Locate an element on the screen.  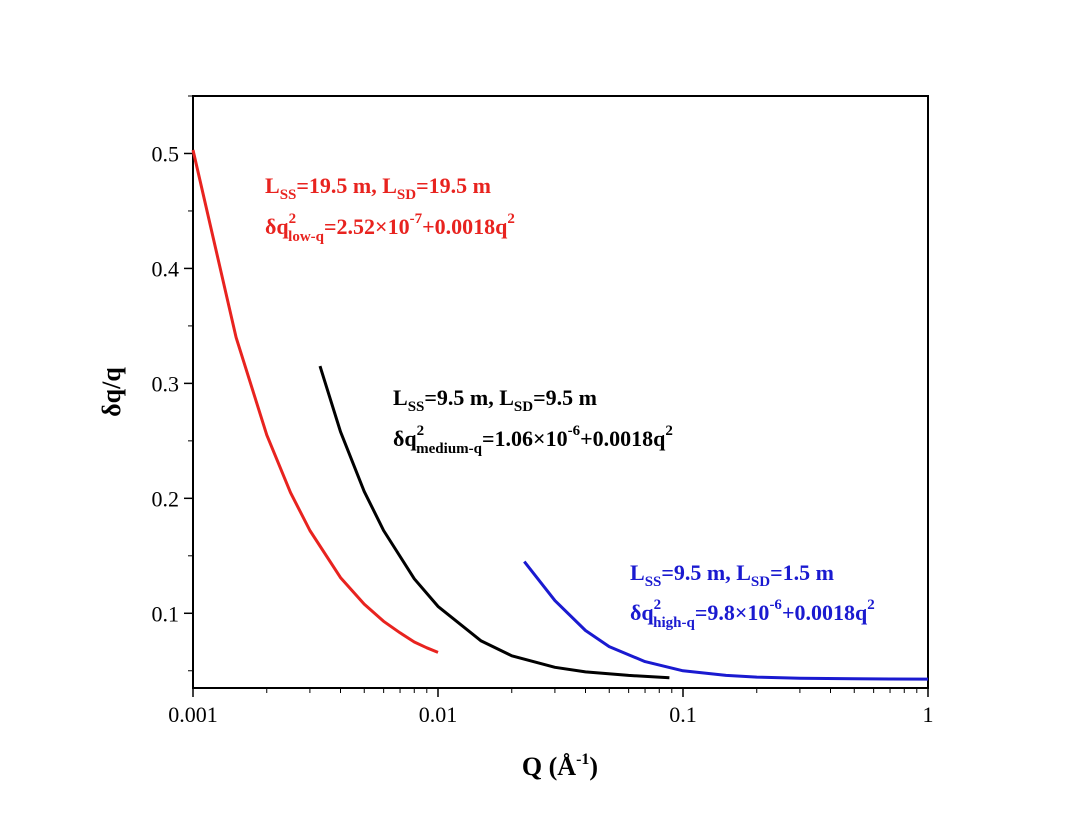
y-axis-title: δq/q is located at coordinates (111, 392).